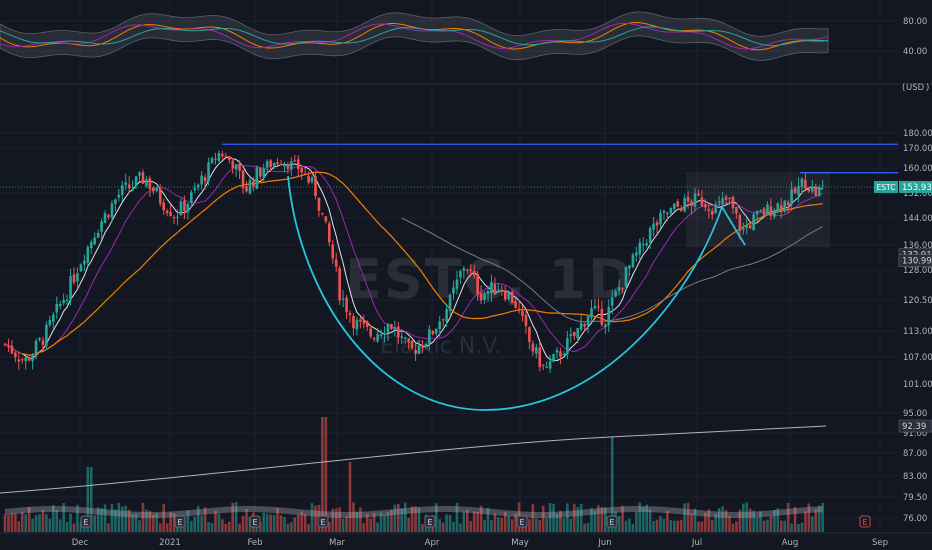  Describe the element at coordinates (254, 543) in the screenshot. I see `date-tick-label: Feb` at that location.